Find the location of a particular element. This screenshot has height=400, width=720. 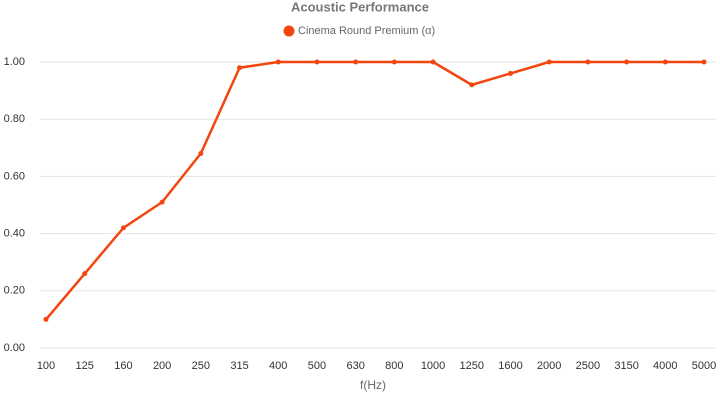

legend-marker is located at coordinates (289, 31).